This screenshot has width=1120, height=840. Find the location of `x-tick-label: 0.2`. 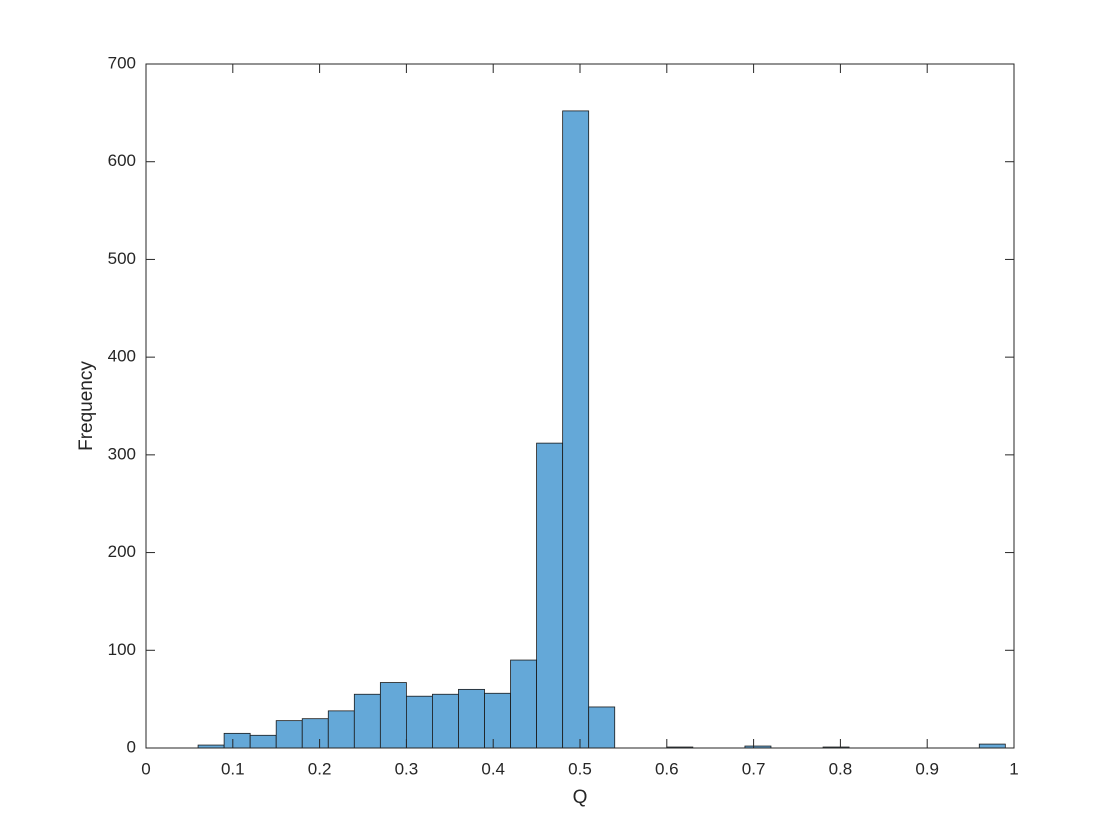

x-tick-label: 0.2 is located at coordinates (320, 768).